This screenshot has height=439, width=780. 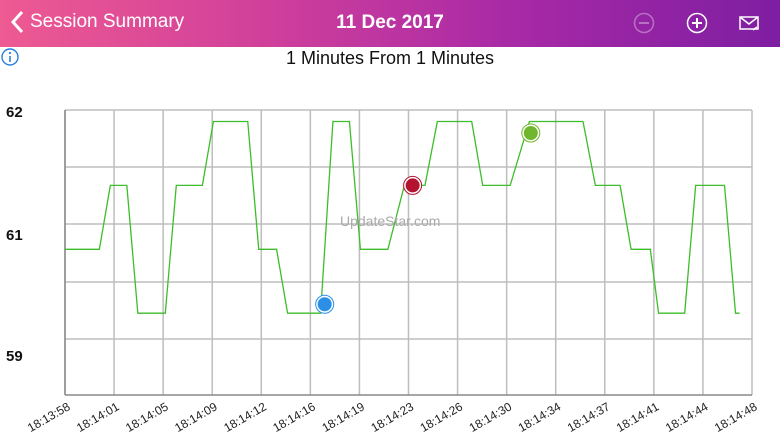 I want to click on x-tick-label: 18:14:26, so click(x=442, y=417).